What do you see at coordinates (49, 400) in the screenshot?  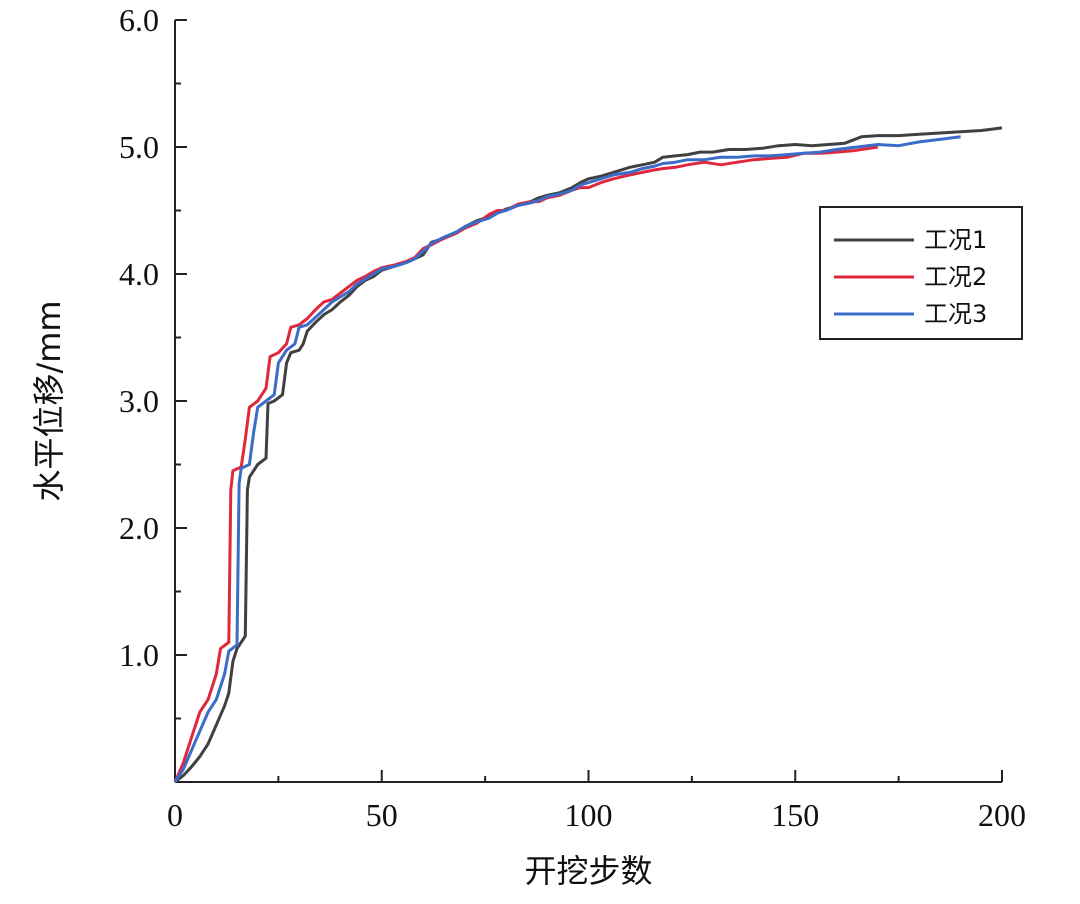 I see `y-axis-title: 水平位移/mm` at bounding box center [49, 400].